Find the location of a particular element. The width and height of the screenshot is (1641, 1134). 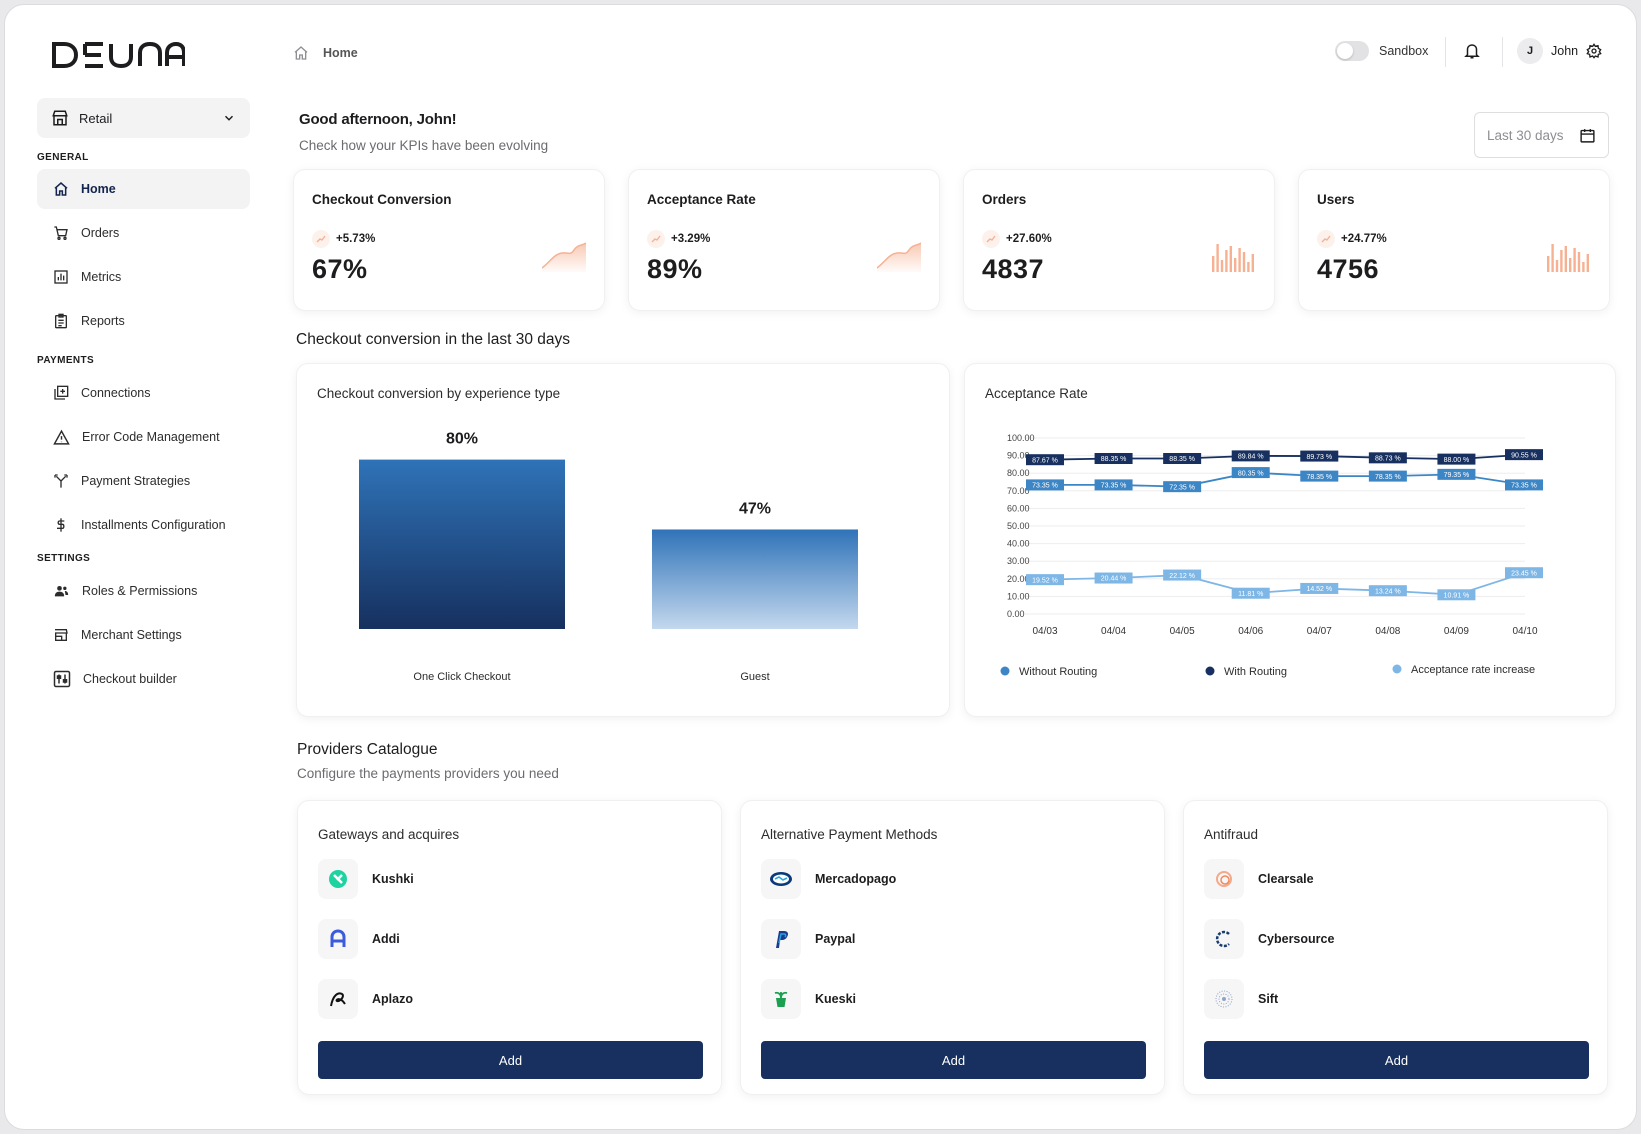

greeting-title: Good afternoon, John! is located at coordinates (378, 119).